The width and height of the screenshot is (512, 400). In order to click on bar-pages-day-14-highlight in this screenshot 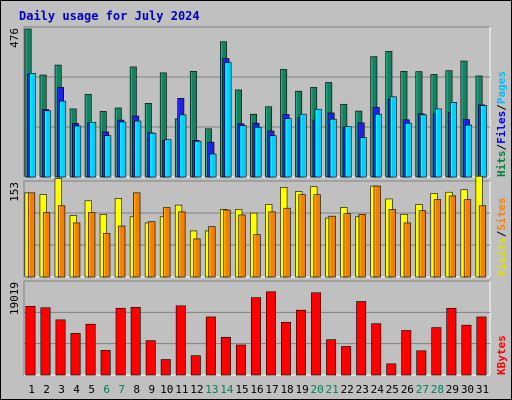, I will do `click(226, 120)`.